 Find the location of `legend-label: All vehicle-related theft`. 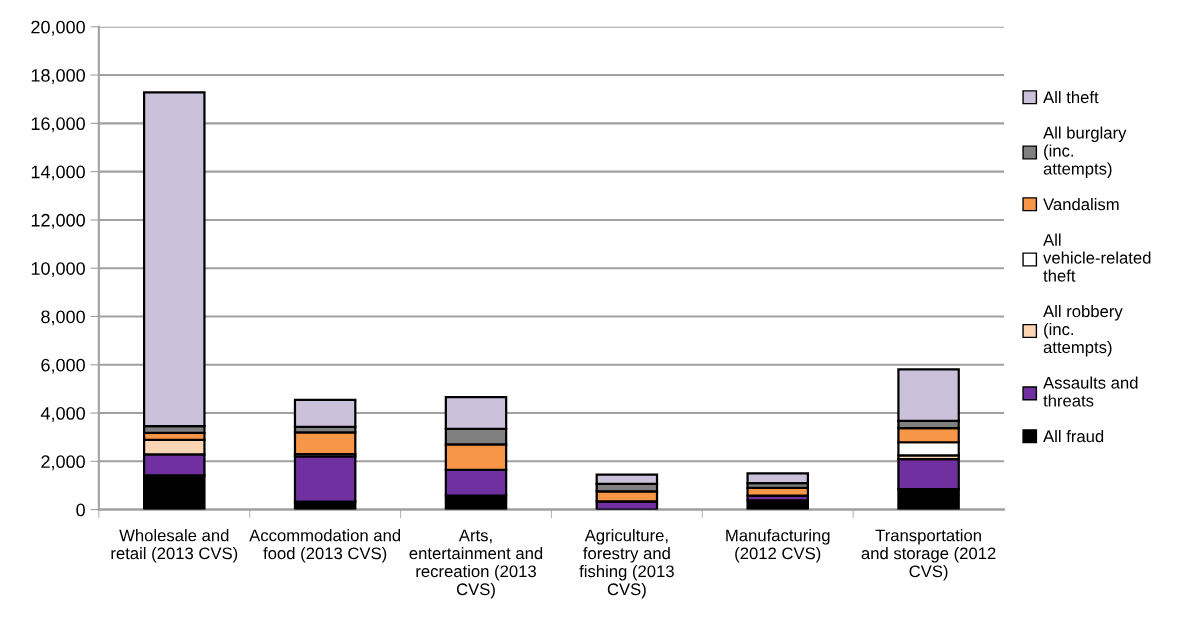

legend-label: All vehicle-related theft is located at coordinates (1097, 257).